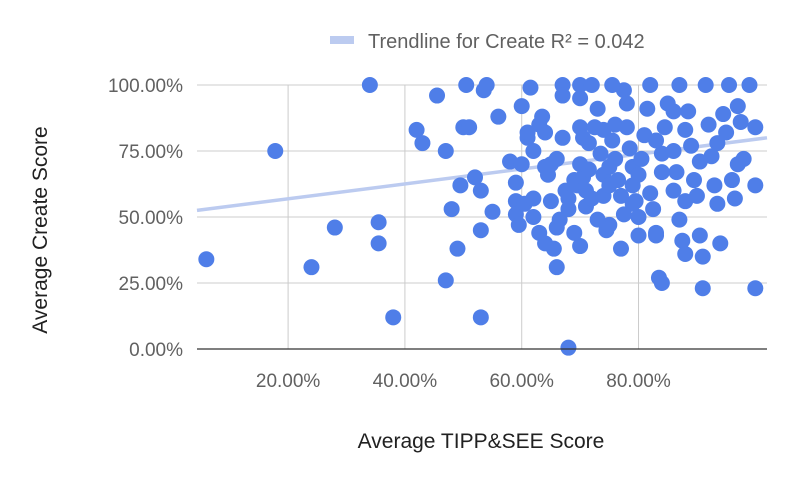 The width and height of the screenshot is (790, 480). I want to click on y-tick-label: 75.00%, so click(151, 152).